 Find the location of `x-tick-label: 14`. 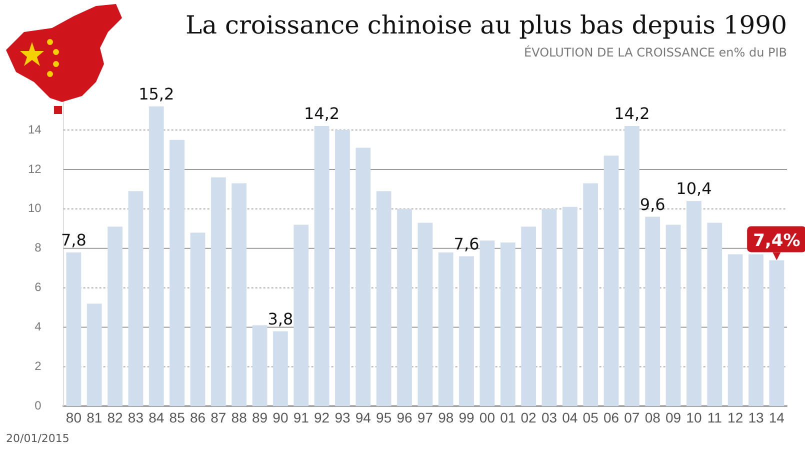

x-tick-label: 14 is located at coordinates (776, 417).